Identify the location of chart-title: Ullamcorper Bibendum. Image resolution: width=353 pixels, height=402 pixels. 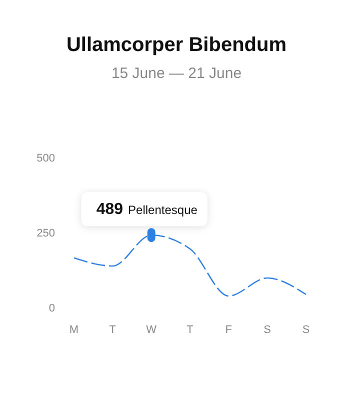
(176, 45).